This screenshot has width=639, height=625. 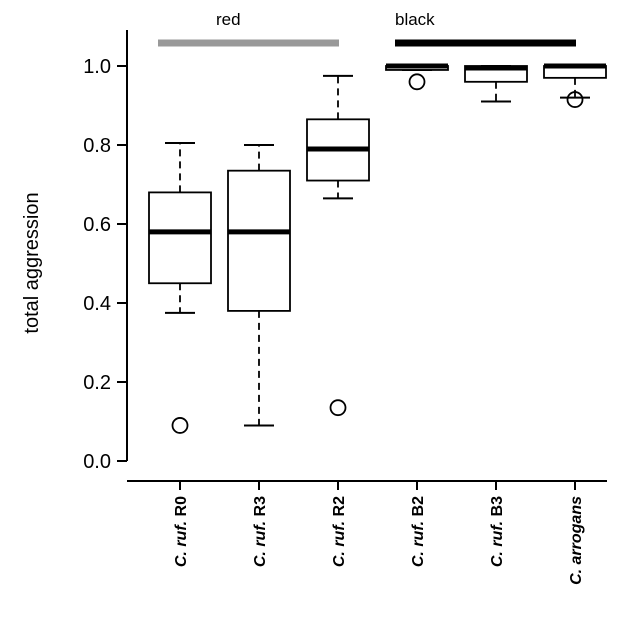 I want to click on x-tick-label: C. ruf. B3, so click(x=497, y=531).